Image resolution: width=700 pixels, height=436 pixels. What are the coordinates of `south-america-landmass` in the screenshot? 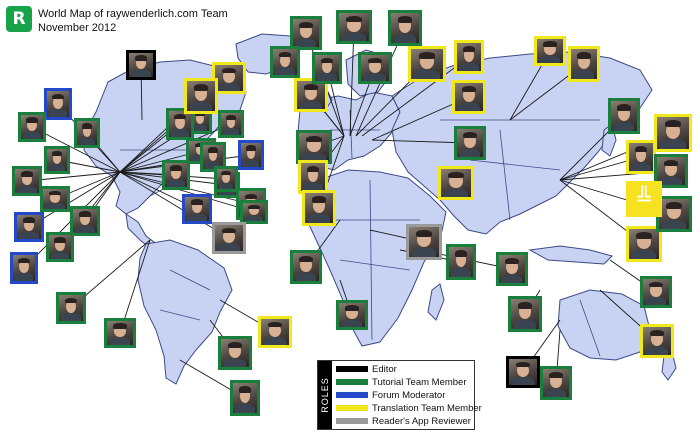 It's located at (185, 312).